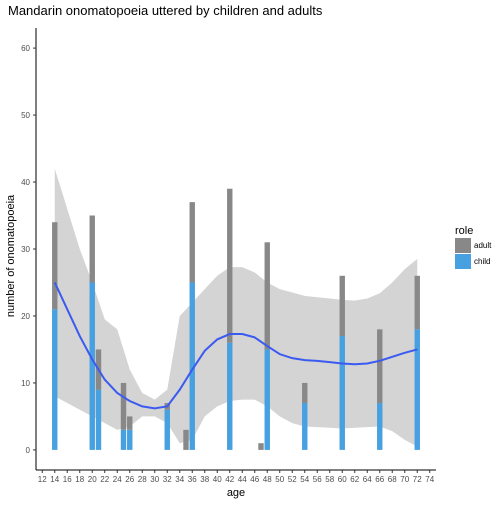 The width and height of the screenshot is (504, 509). What do you see at coordinates (154, 479) in the screenshot?
I see `x-tick-label-30: 30` at bounding box center [154, 479].